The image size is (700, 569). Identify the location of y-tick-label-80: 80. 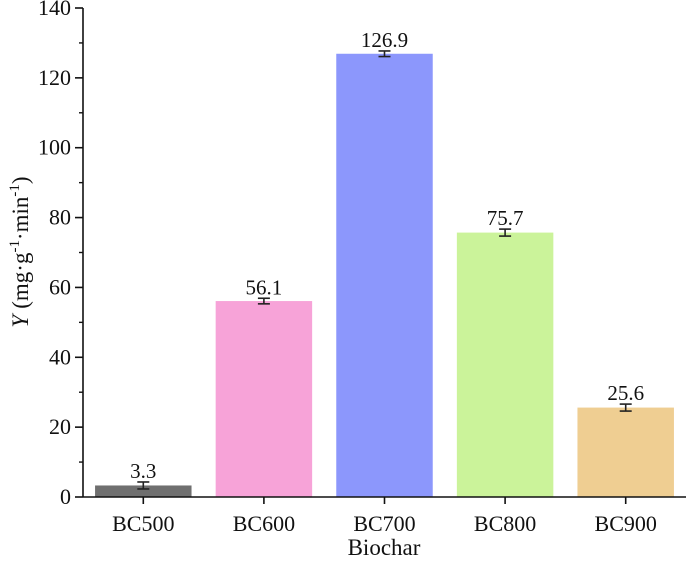
(60, 217).